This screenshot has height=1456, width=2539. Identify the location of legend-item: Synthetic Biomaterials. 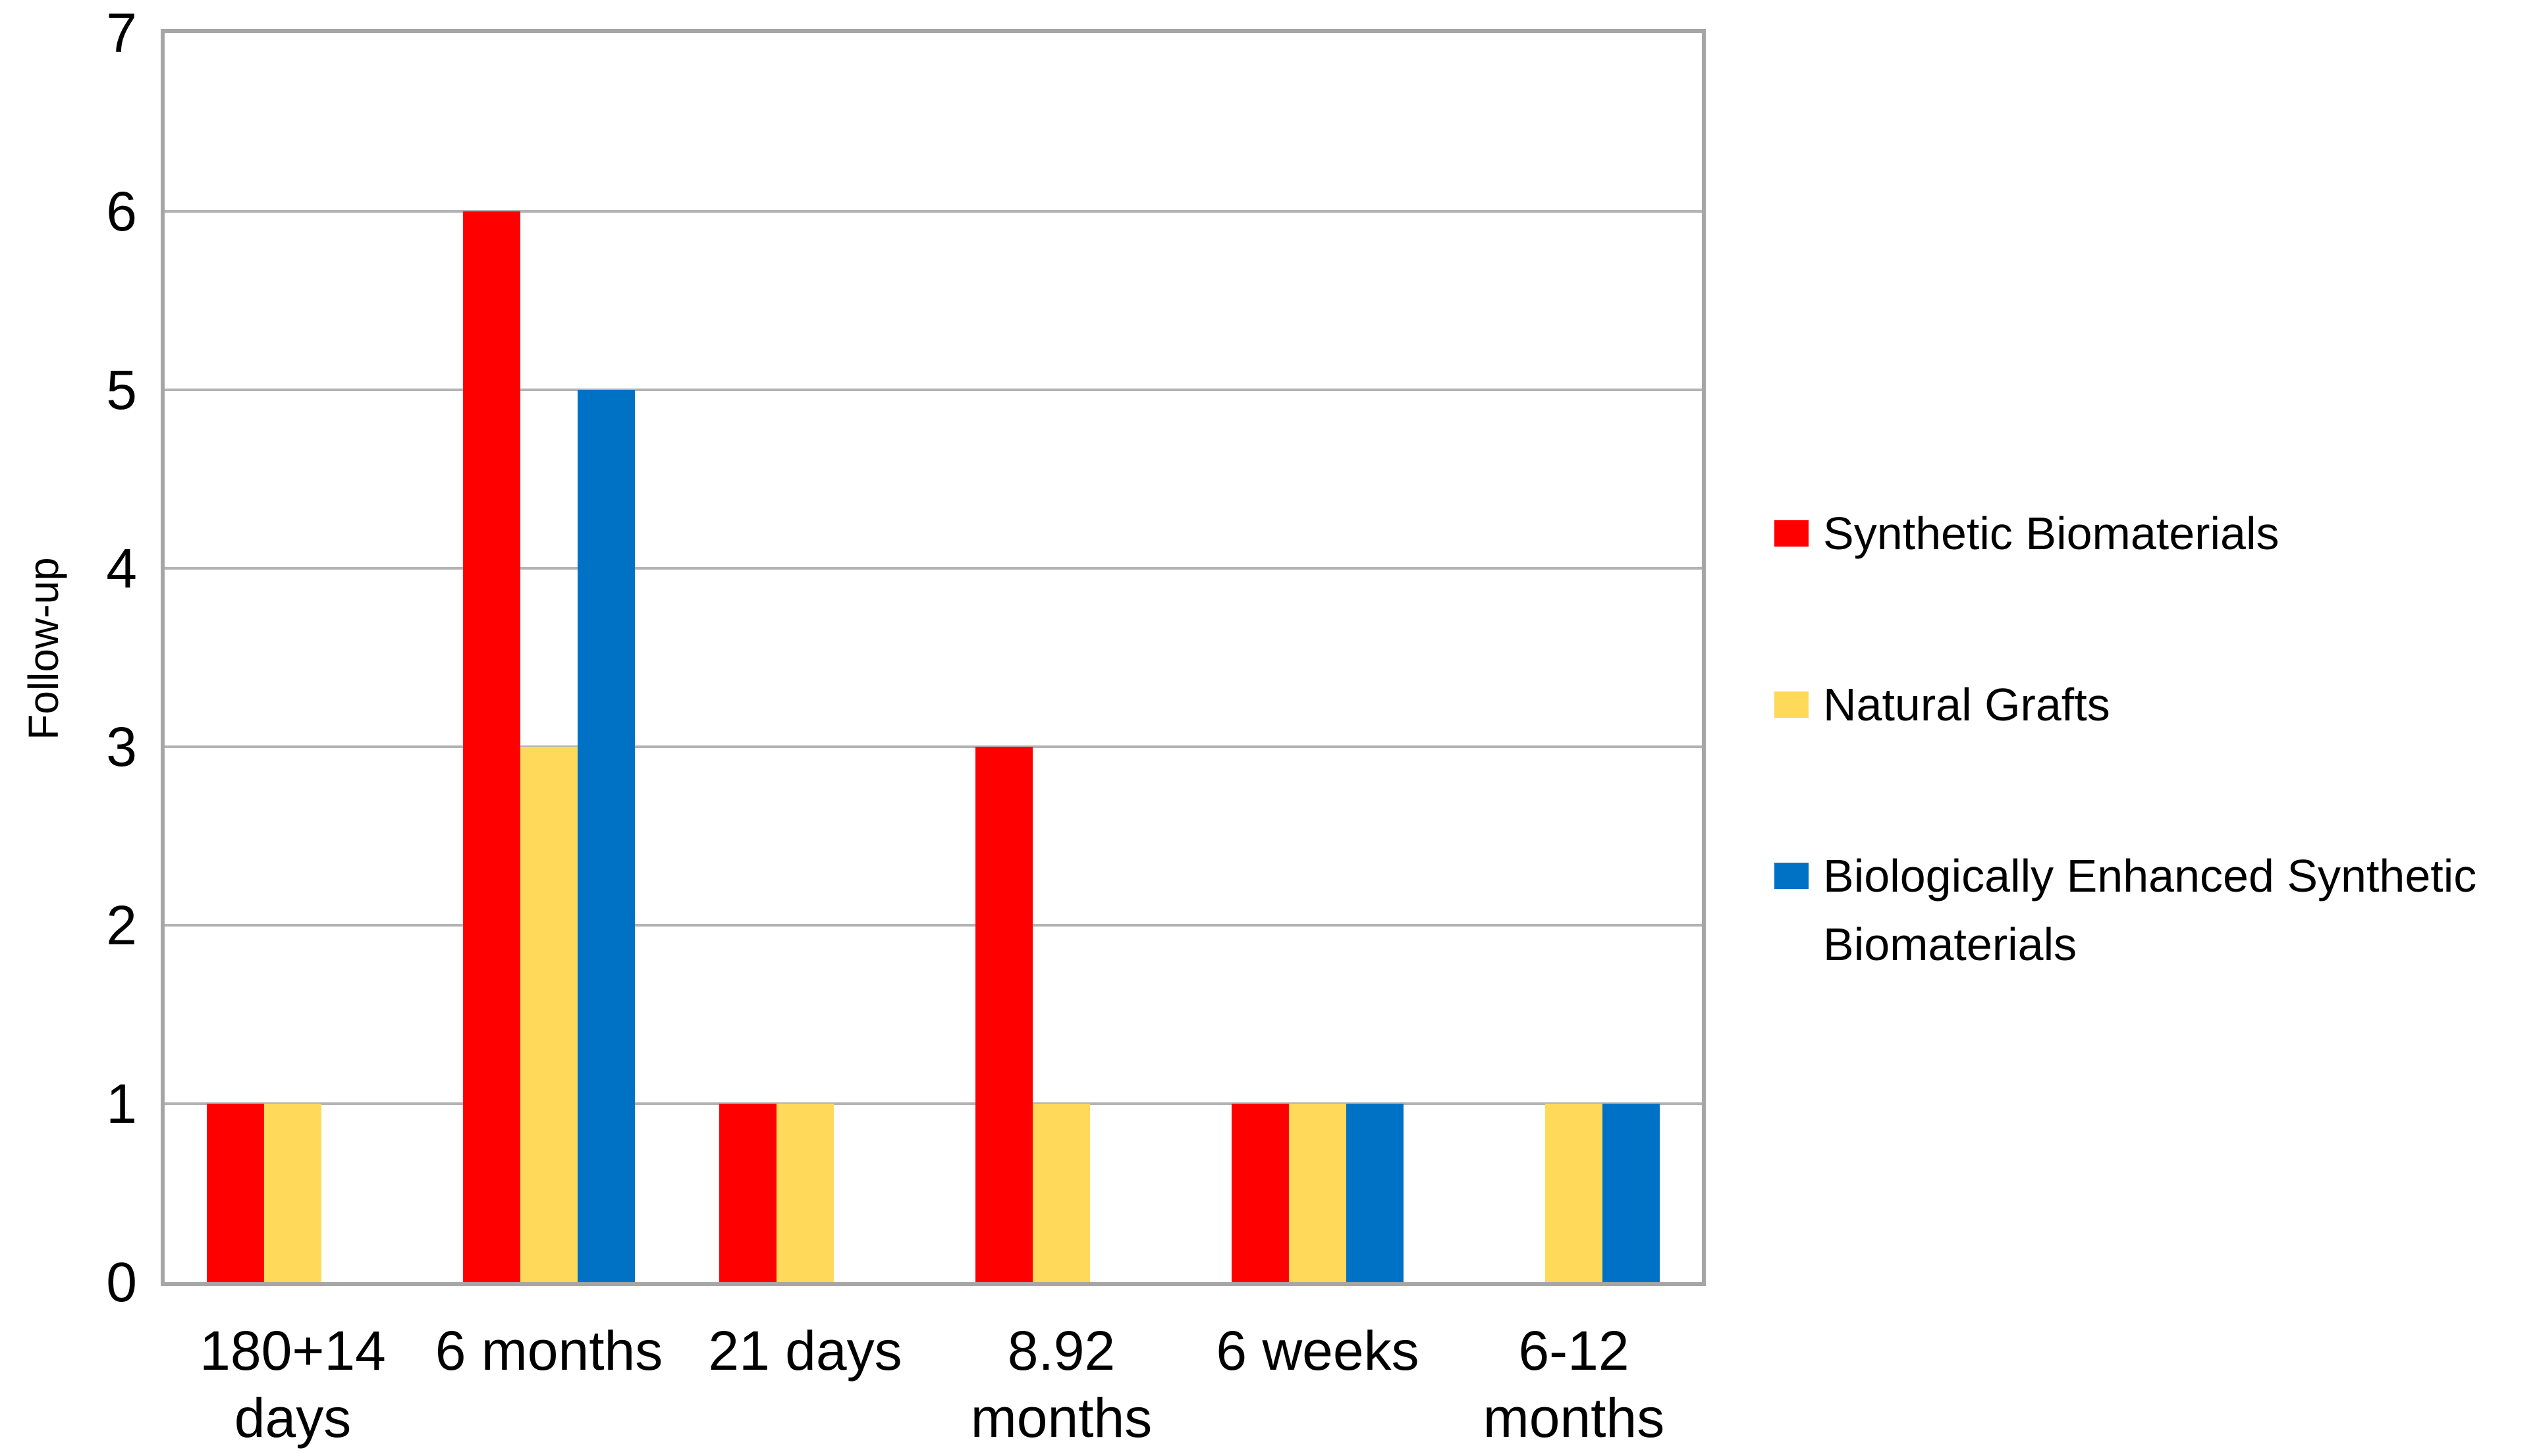
(2027, 533).